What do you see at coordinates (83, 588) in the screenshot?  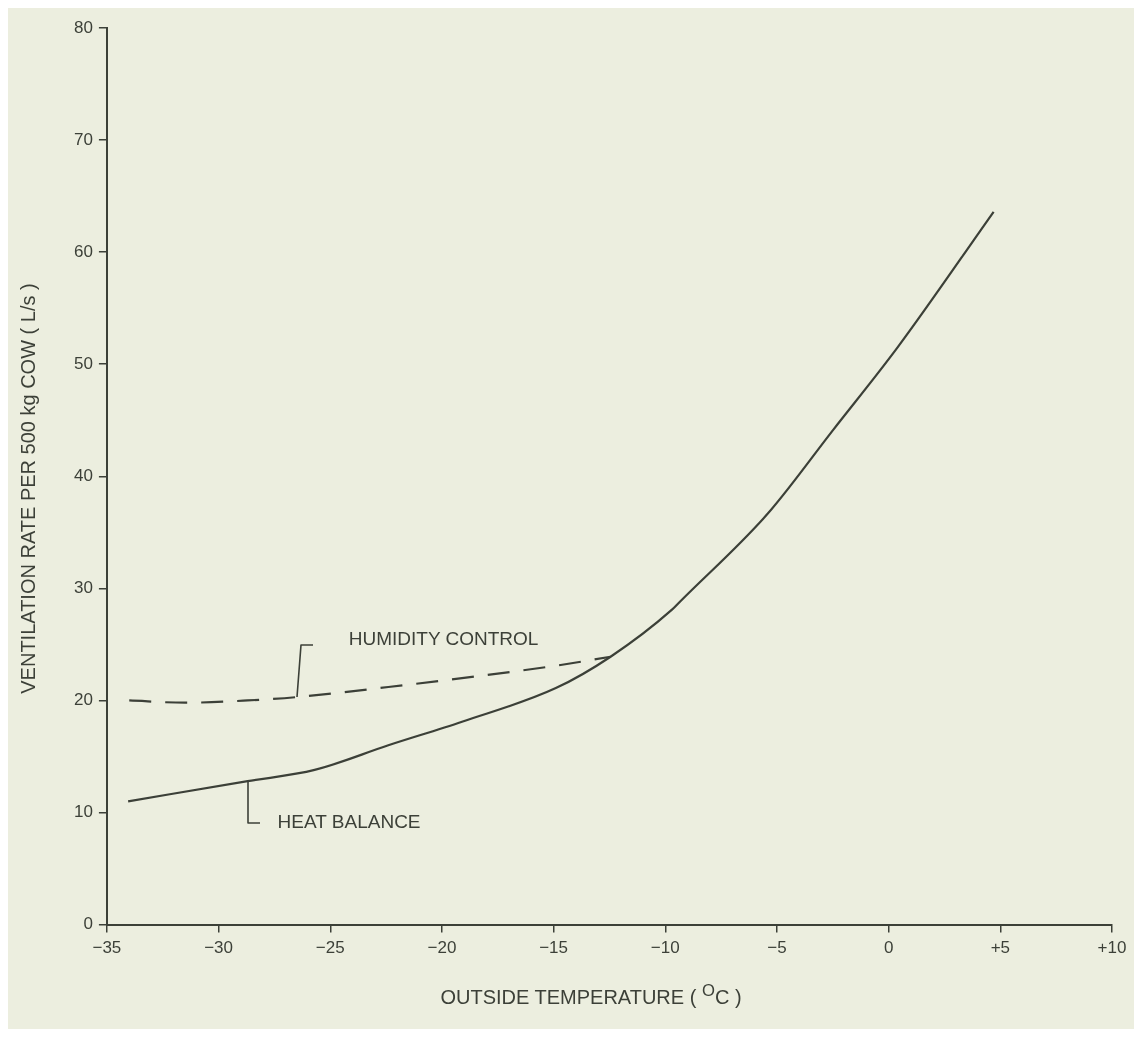 I see `y-tick-label: 30` at bounding box center [83, 588].